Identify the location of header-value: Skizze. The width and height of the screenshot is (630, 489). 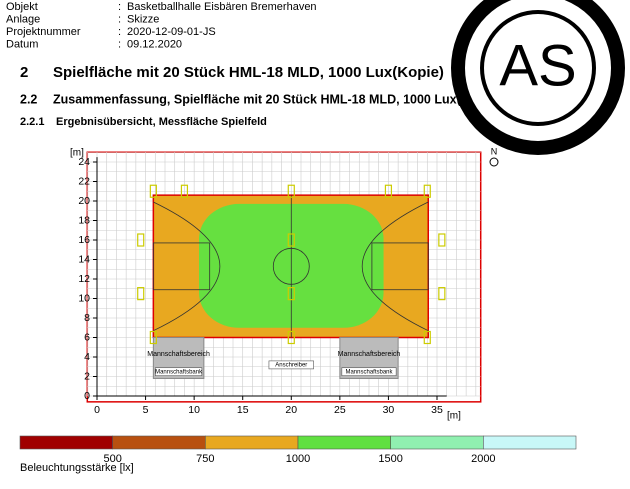
(143, 19).